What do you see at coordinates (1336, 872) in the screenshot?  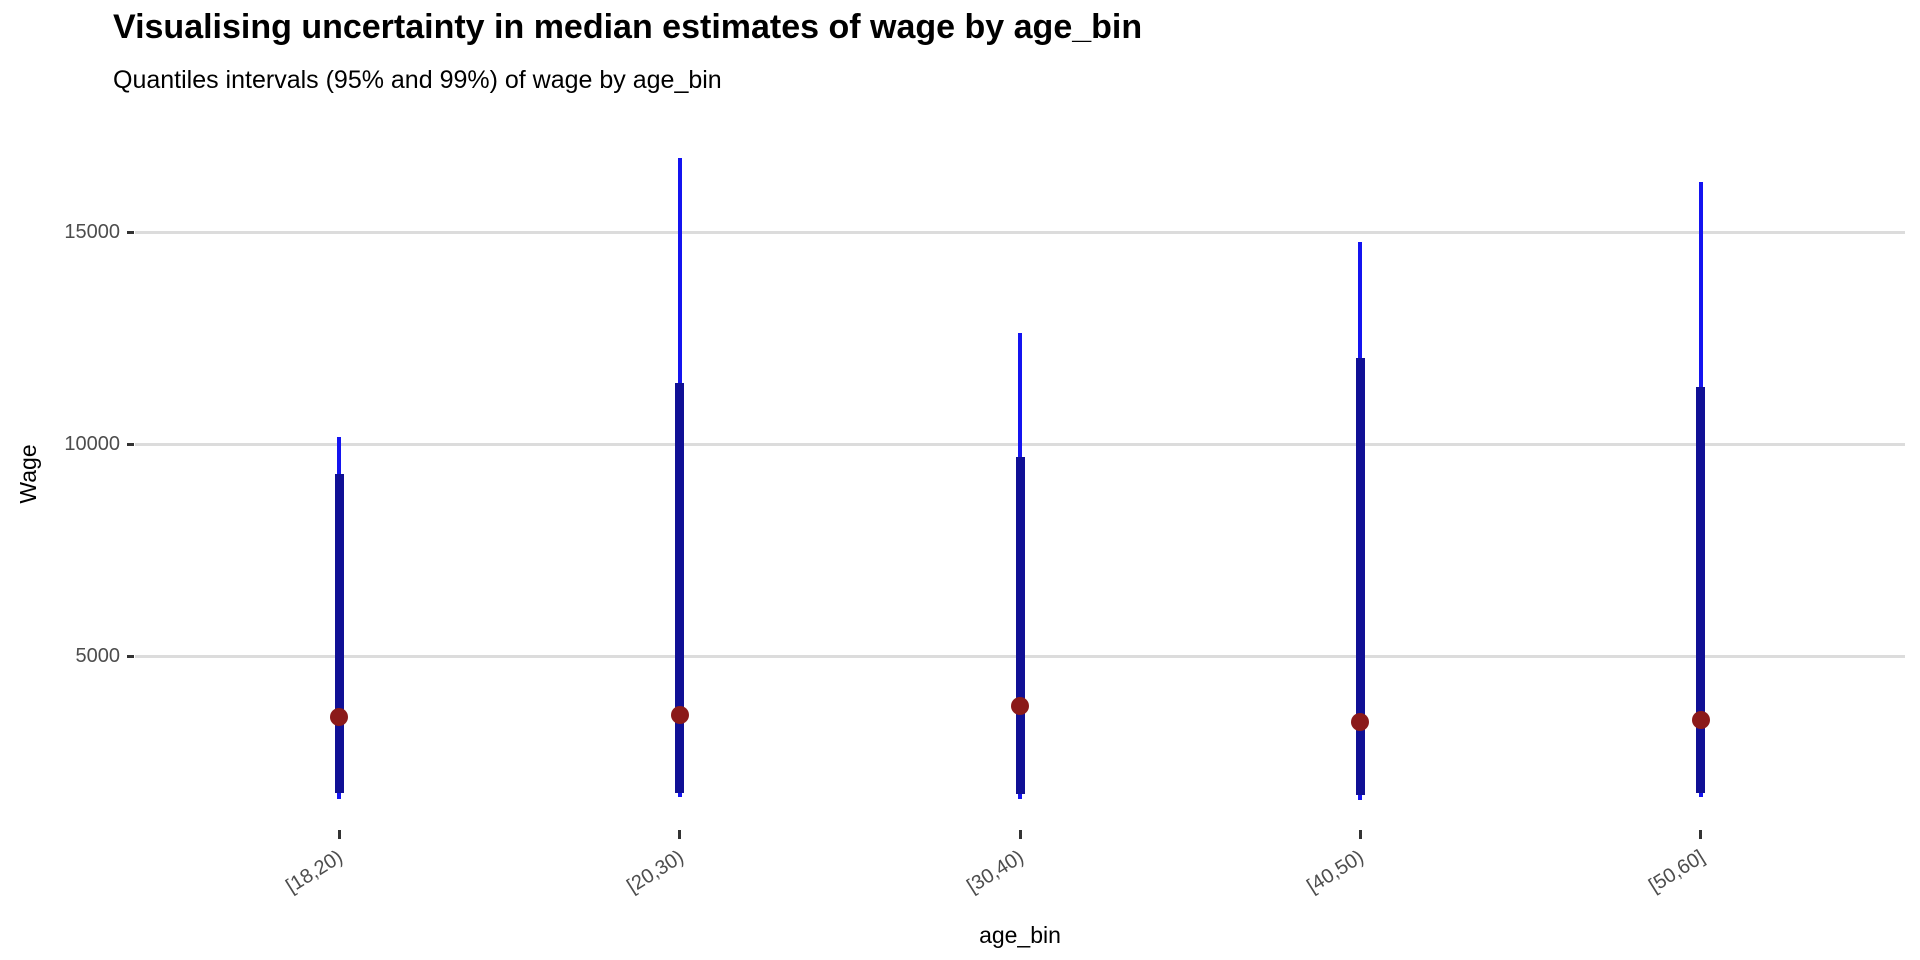 I see `x-tick-label: [40,50)` at bounding box center [1336, 872].